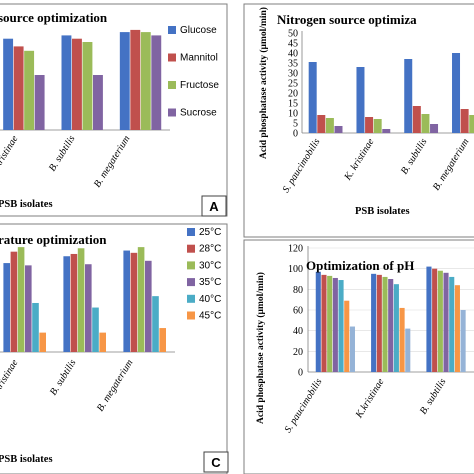 Image resolution: width=474 pixels, height=474 pixels. Describe the element at coordinates (293, 94) in the screenshot. I see `y-tick-label: 20` at that location.